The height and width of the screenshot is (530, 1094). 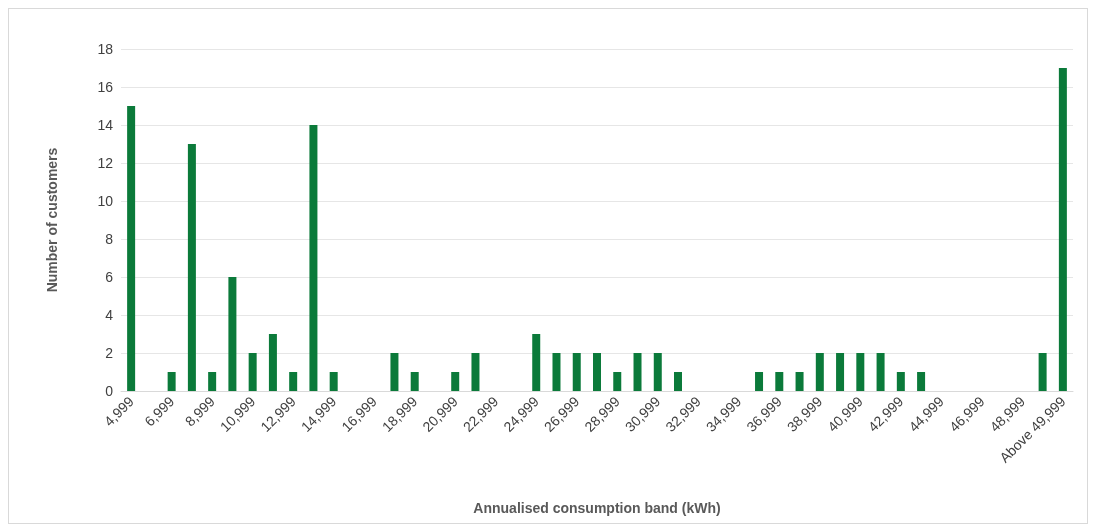 What do you see at coordinates (105, 87) in the screenshot?
I see `y-tick-label: 16` at bounding box center [105, 87].